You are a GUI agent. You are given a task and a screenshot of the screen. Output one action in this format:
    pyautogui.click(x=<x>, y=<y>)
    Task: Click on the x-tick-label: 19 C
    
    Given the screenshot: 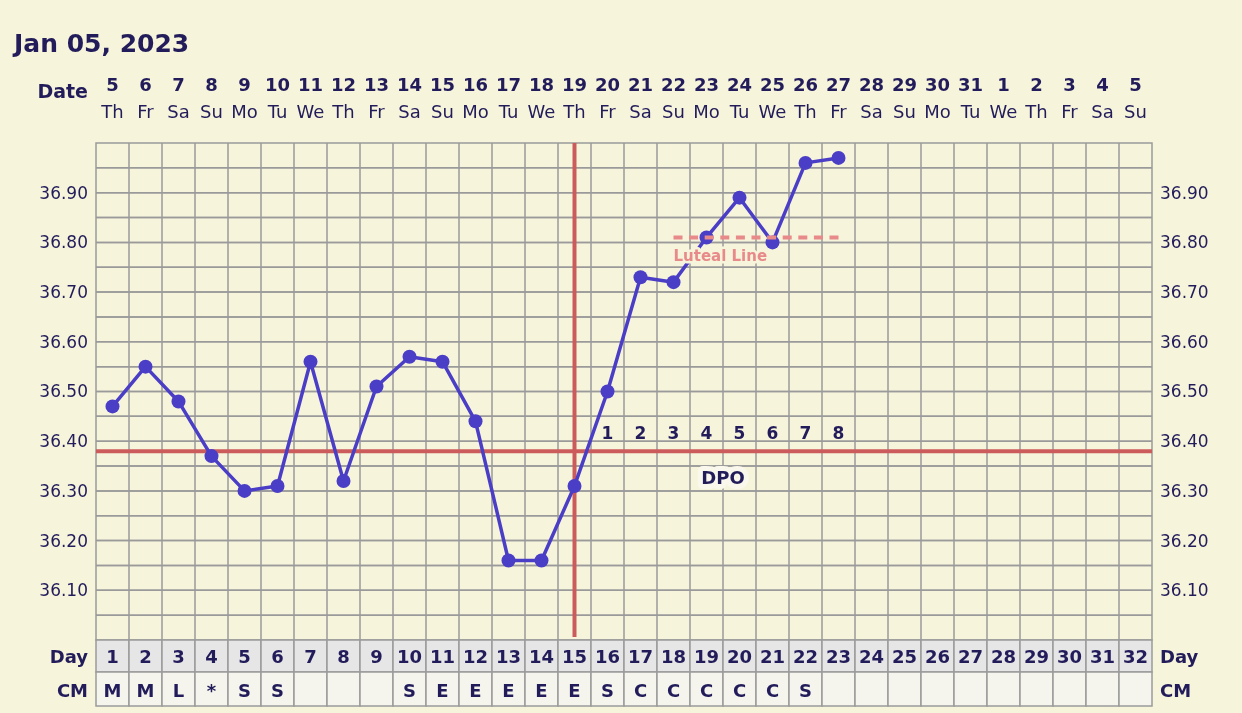 What is the action you would take?
    pyautogui.click(x=706, y=673)
    